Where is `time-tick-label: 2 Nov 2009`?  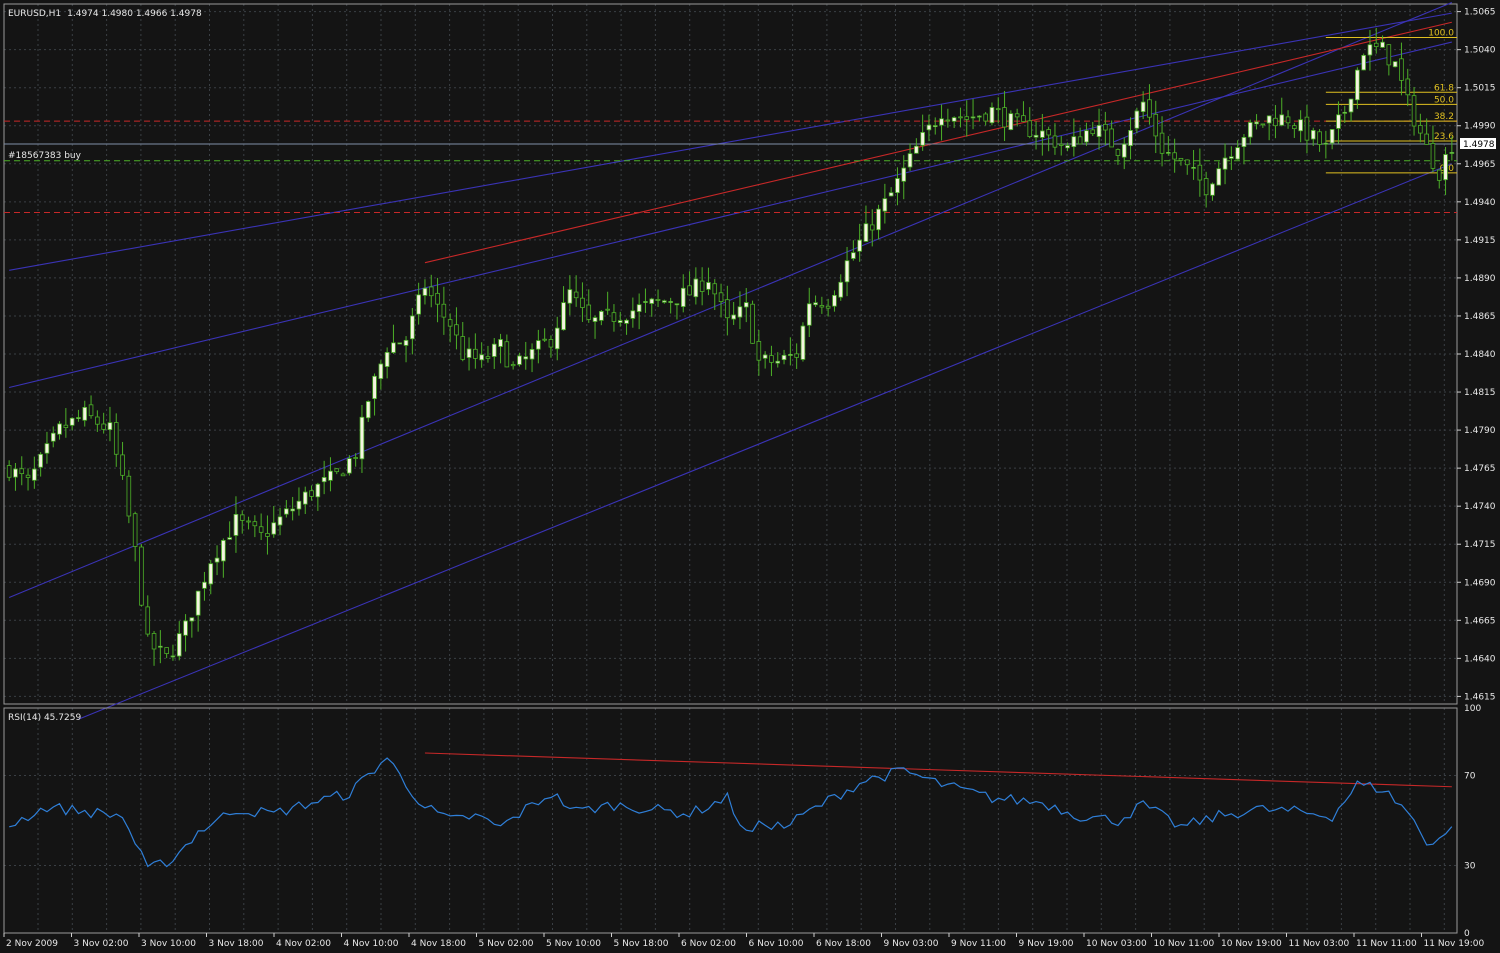
time-tick-label: 2 Nov 2009 is located at coordinates (32, 944).